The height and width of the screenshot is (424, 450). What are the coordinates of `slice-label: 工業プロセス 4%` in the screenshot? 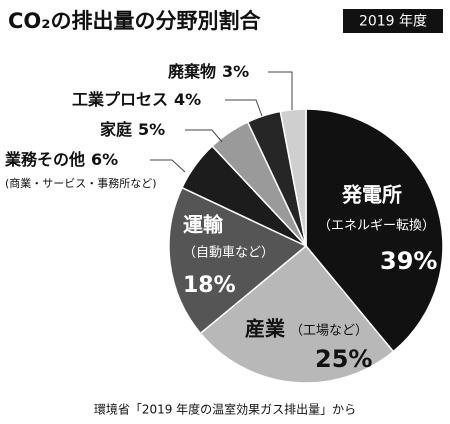 It's located at (136, 99).